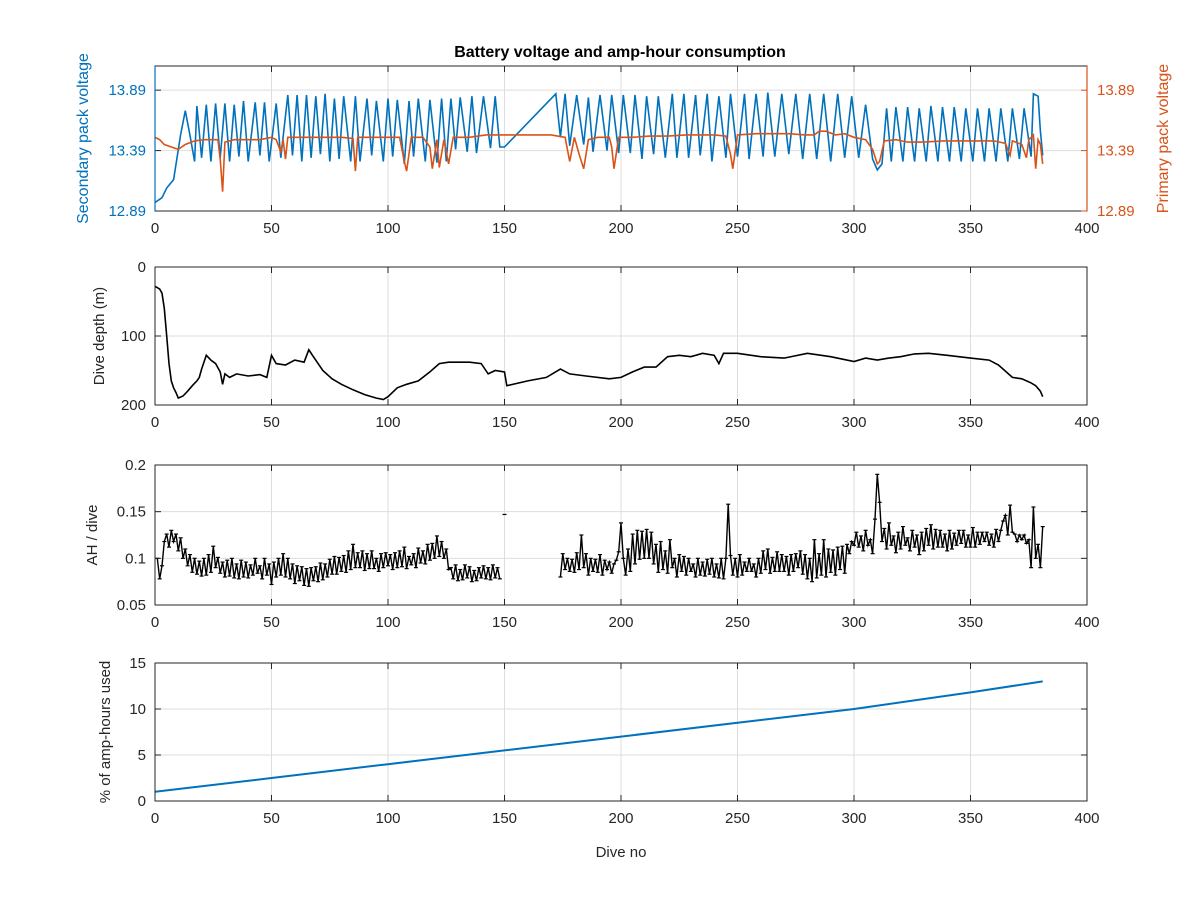 Image resolution: width=1200 pixels, height=900 pixels. What do you see at coordinates (99, 336) in the screenshot?
I see `y-axis-label: Dive depth (m)` at bounding box center [99, 336].